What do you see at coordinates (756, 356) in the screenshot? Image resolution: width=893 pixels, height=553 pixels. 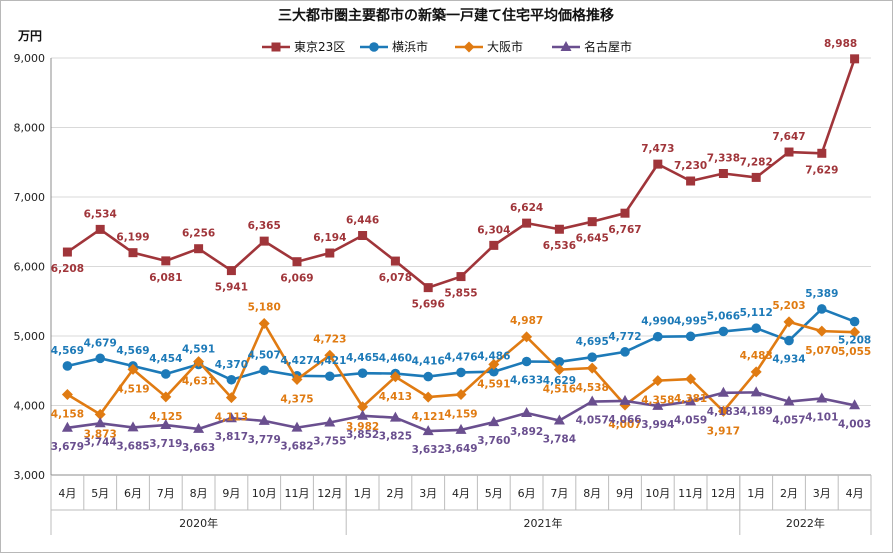 I see `data-label: 4,483` at bounding box center [756, 356].